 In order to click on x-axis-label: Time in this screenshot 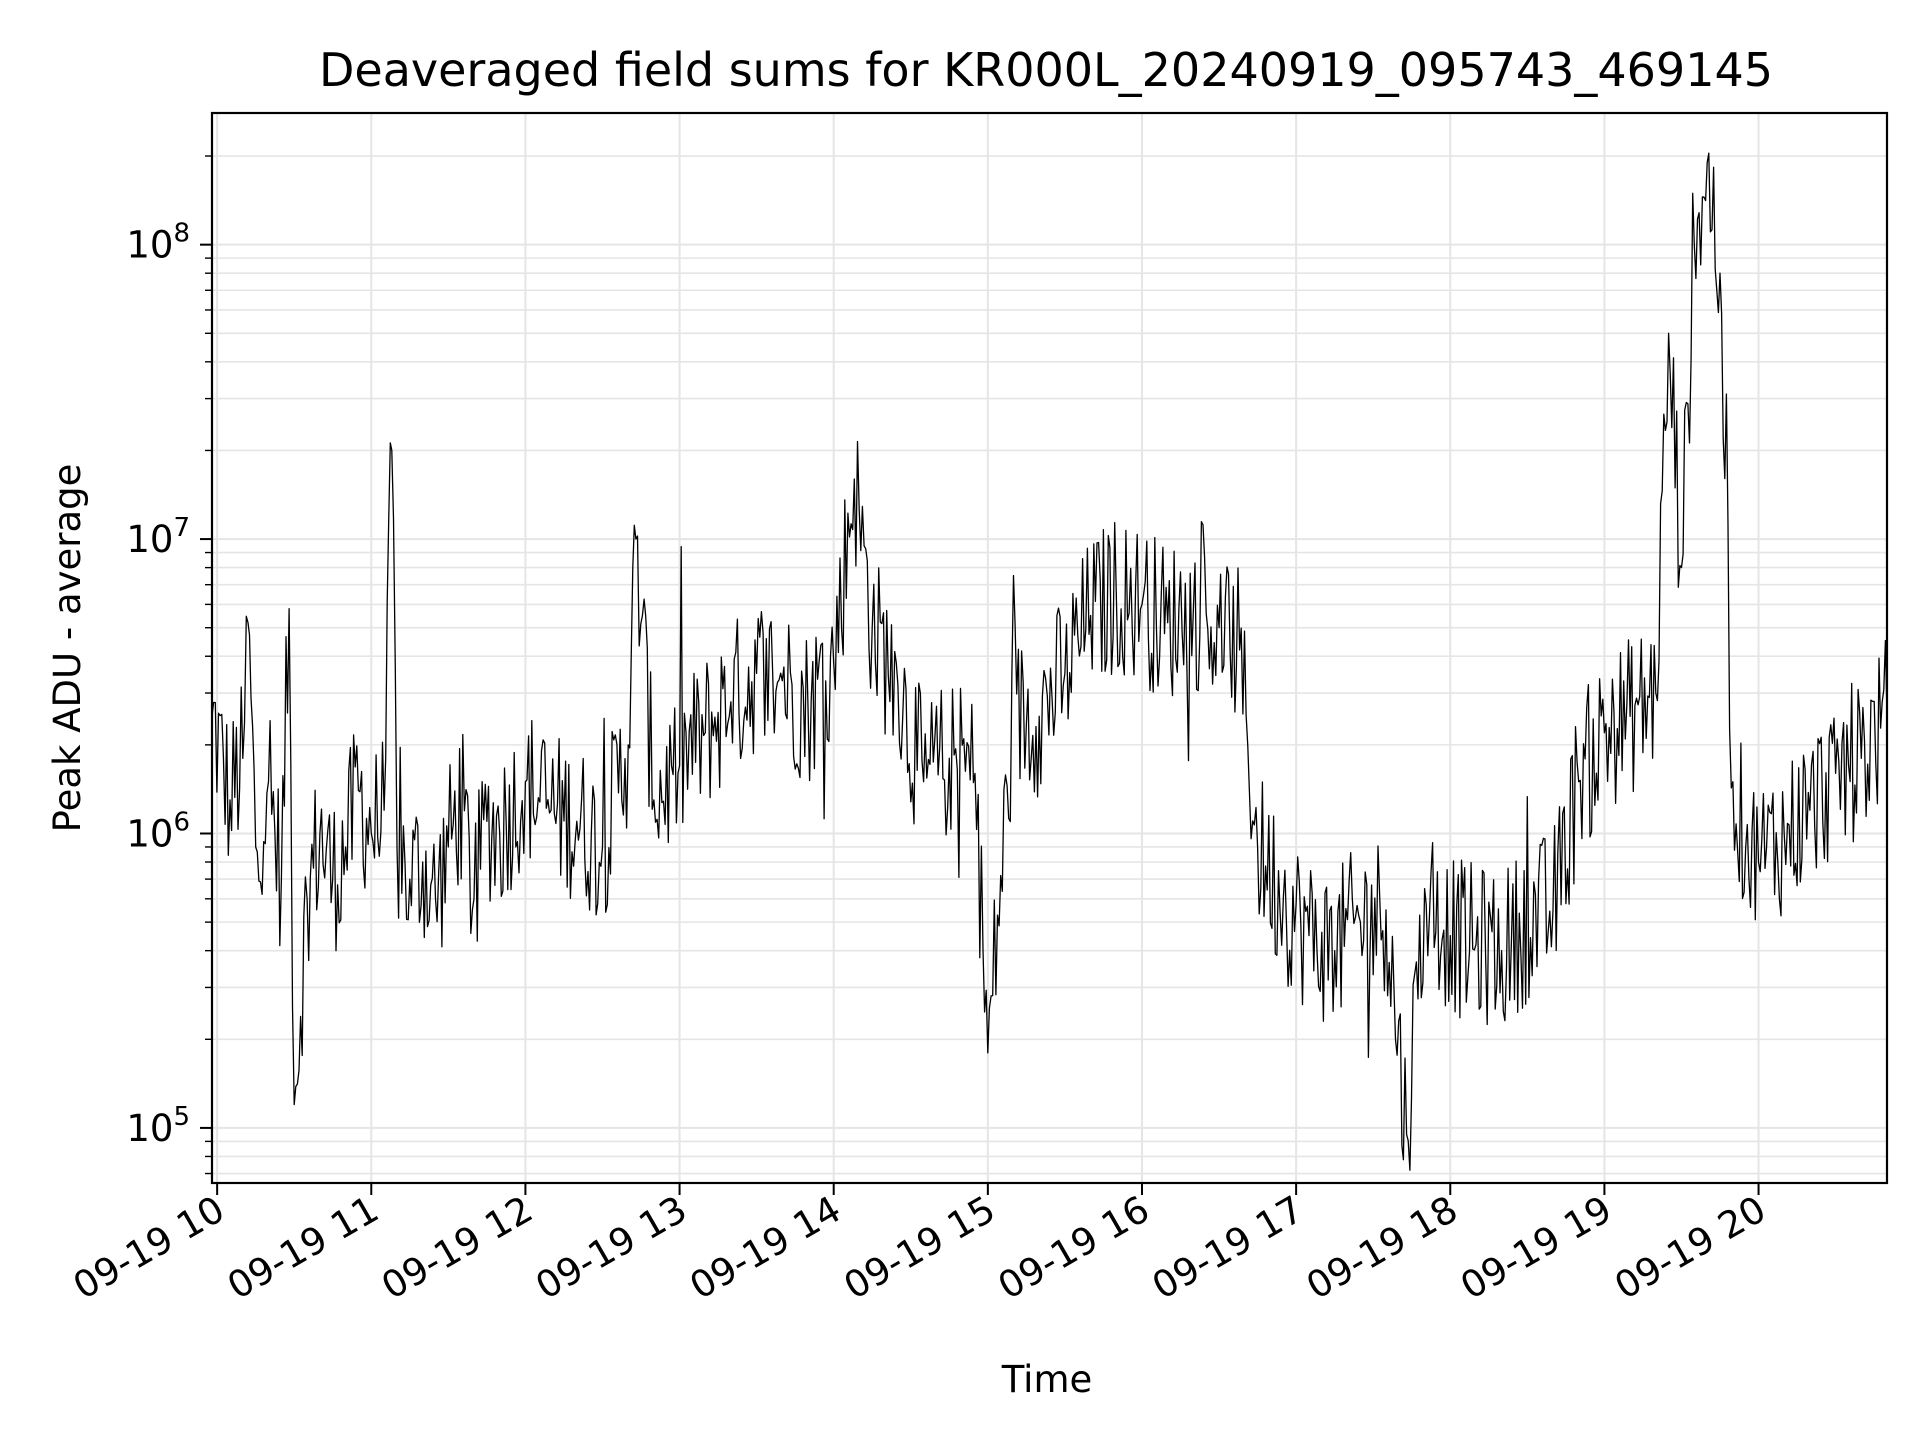, I will do `click(1047, 1379)`.